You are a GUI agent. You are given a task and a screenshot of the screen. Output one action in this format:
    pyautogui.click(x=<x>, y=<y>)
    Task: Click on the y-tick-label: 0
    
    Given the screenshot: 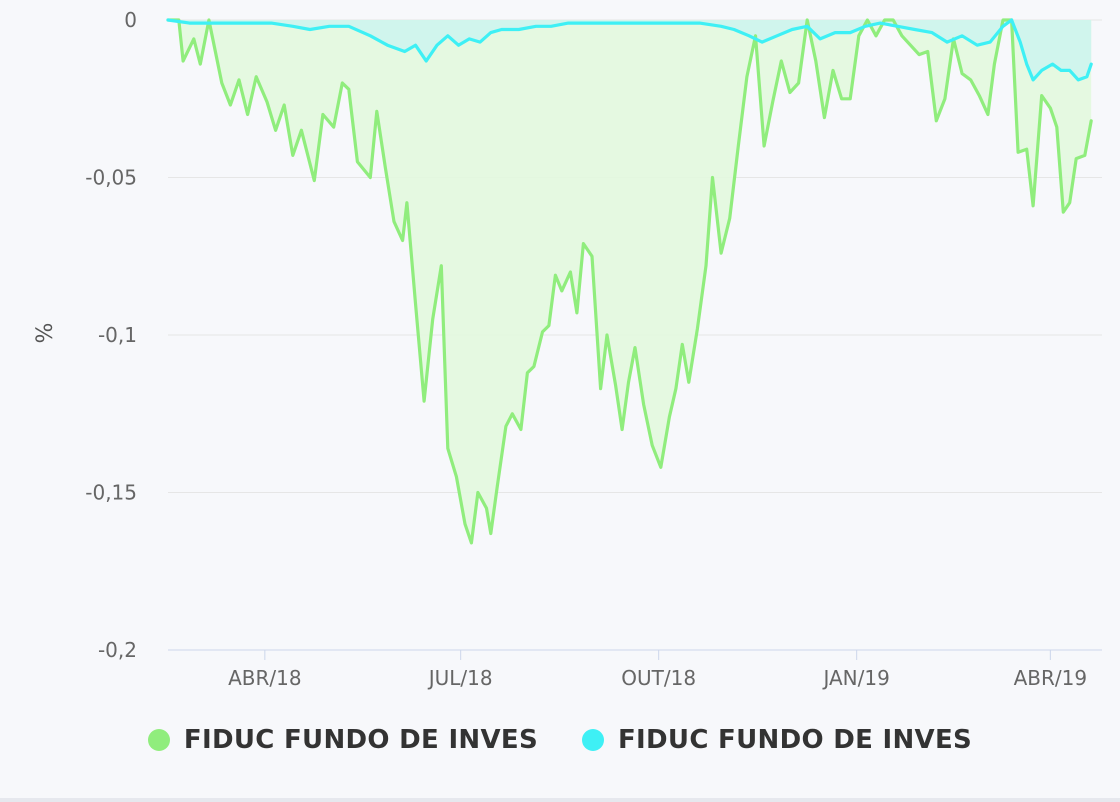 What is the action you would take?
    pyautogui.click(x=130, y=20)
    